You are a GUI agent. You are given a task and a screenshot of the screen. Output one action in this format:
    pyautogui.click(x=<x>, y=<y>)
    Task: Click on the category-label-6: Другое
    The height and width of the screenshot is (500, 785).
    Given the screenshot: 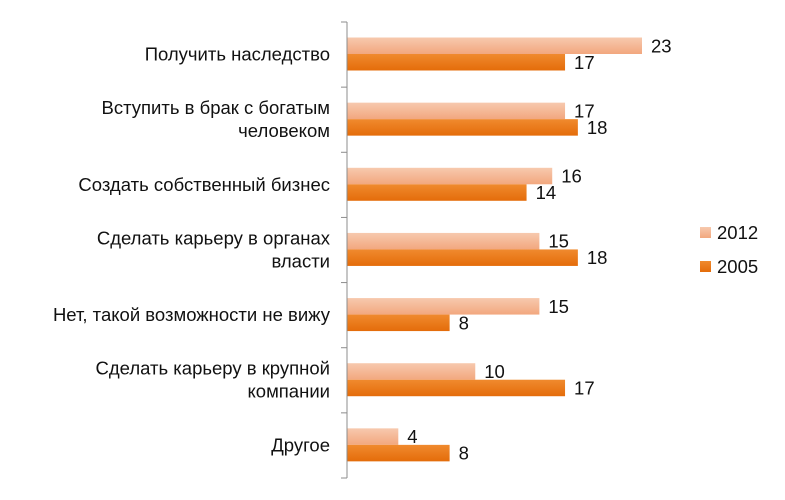 What is the action you would take?
    pyautogui.click(x=300, y=444)
    